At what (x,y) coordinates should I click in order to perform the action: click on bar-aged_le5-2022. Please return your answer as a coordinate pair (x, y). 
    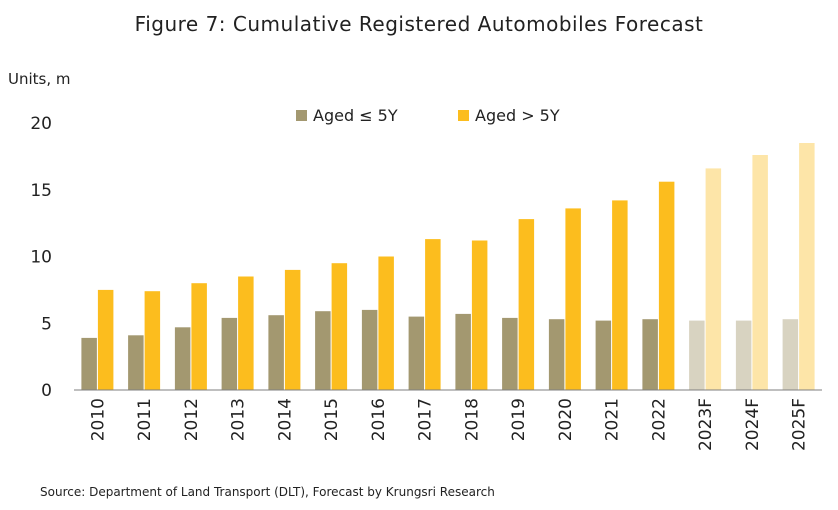
    Looking at the image, I should click on (650, 354).